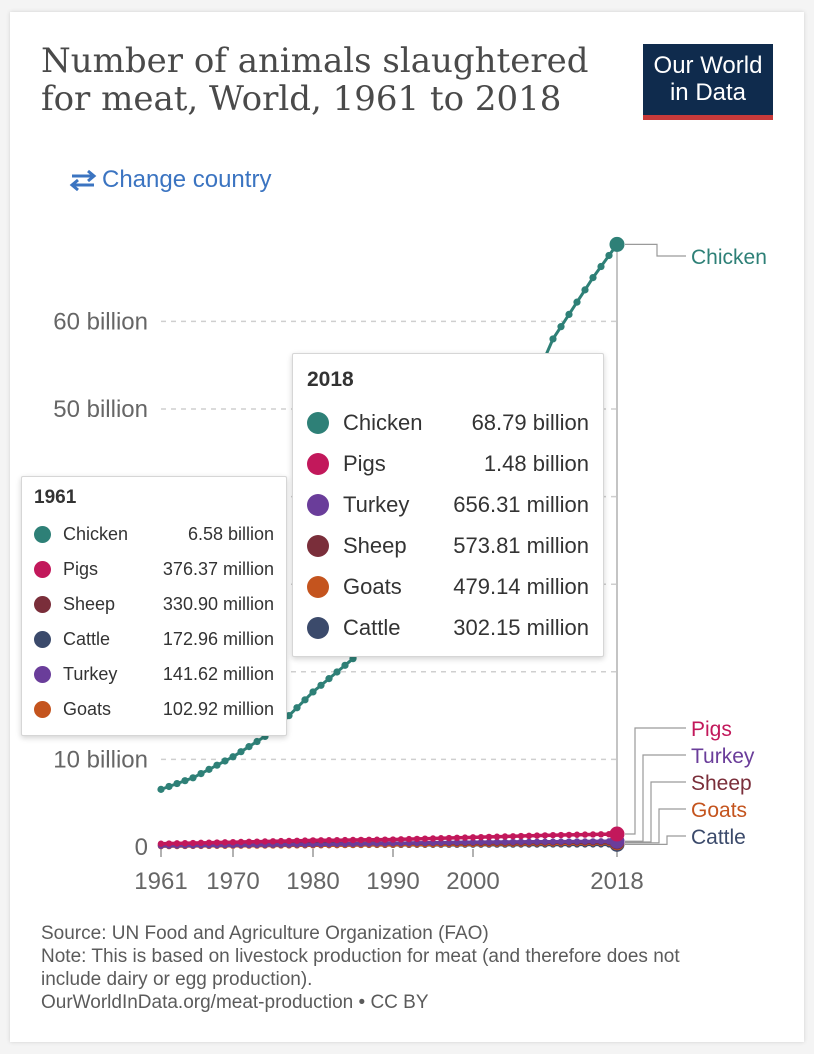  I want to click on tooltip-row-goats: Goats 102.92 million, so click(154, 709).